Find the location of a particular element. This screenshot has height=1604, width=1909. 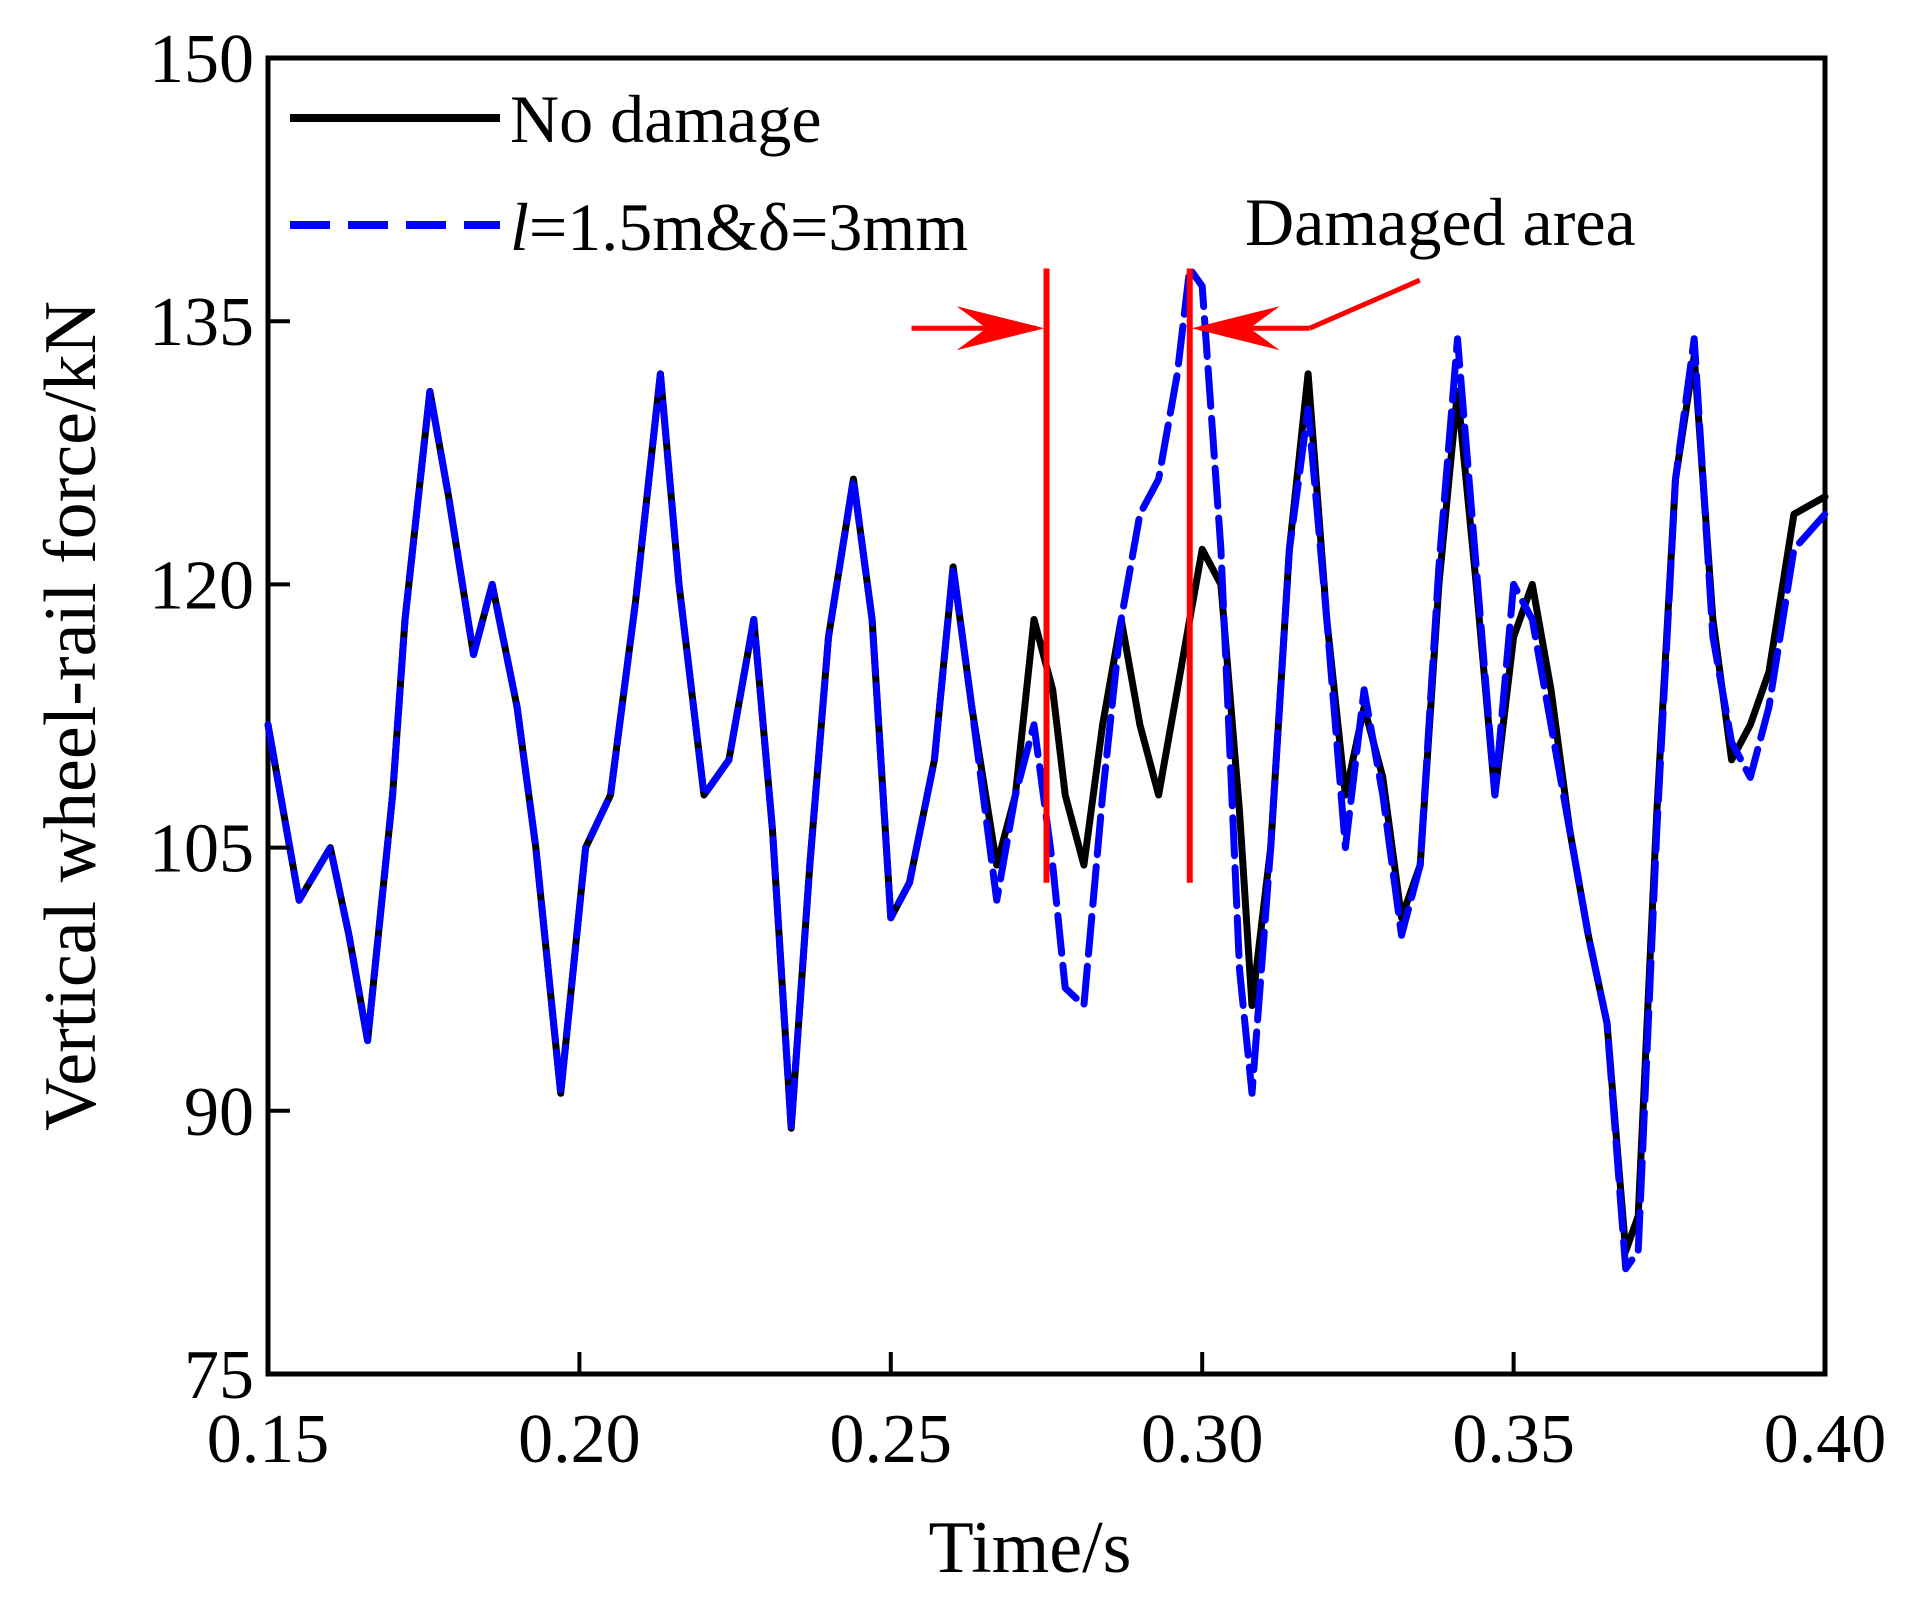

x-tick-label: 0.35 is located at coordinates (1513, 1439).